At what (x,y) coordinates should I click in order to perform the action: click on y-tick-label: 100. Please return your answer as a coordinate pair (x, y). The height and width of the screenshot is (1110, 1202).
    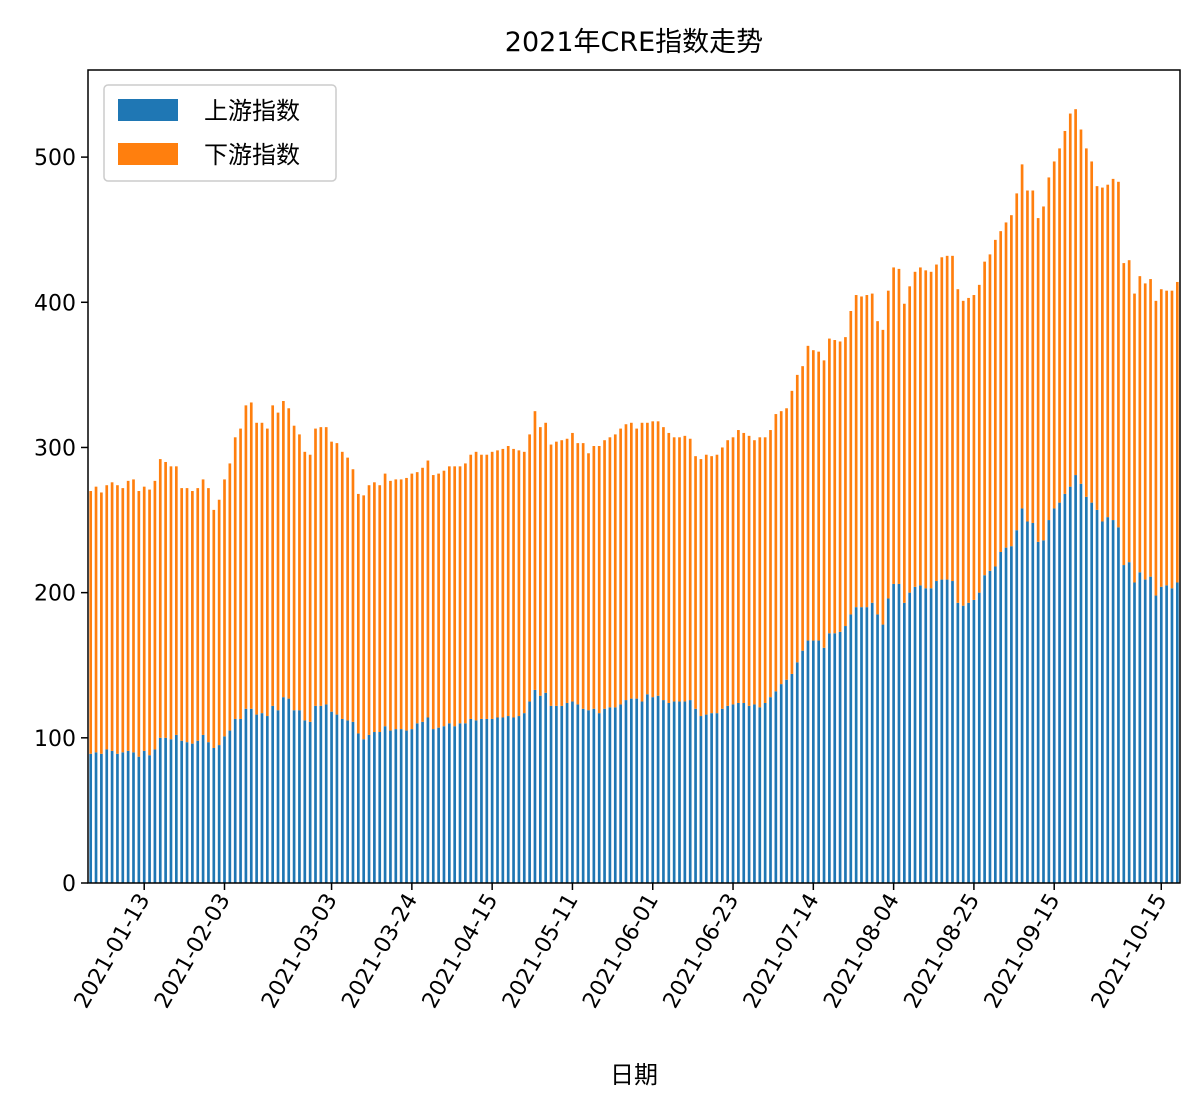
    Looking at the image, I should click on (55, 739).